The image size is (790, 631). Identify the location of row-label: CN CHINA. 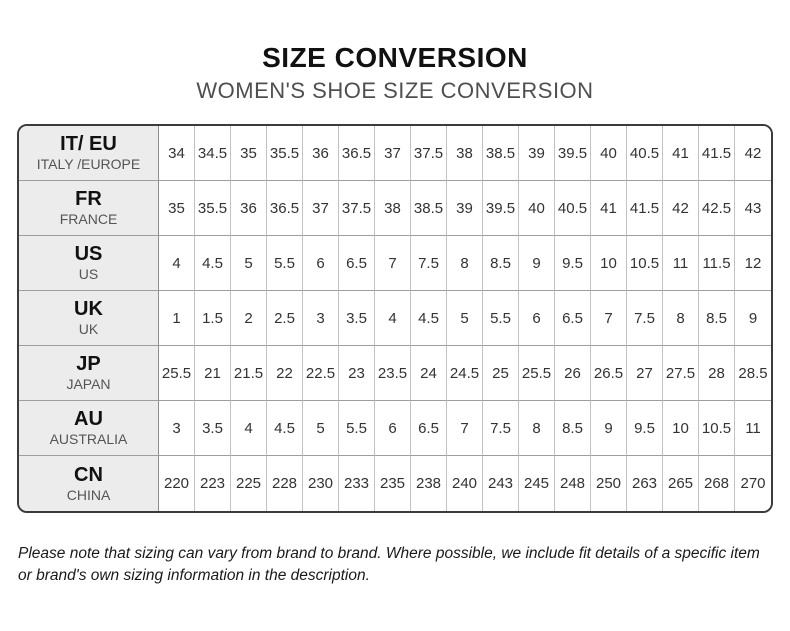
(89, 483).